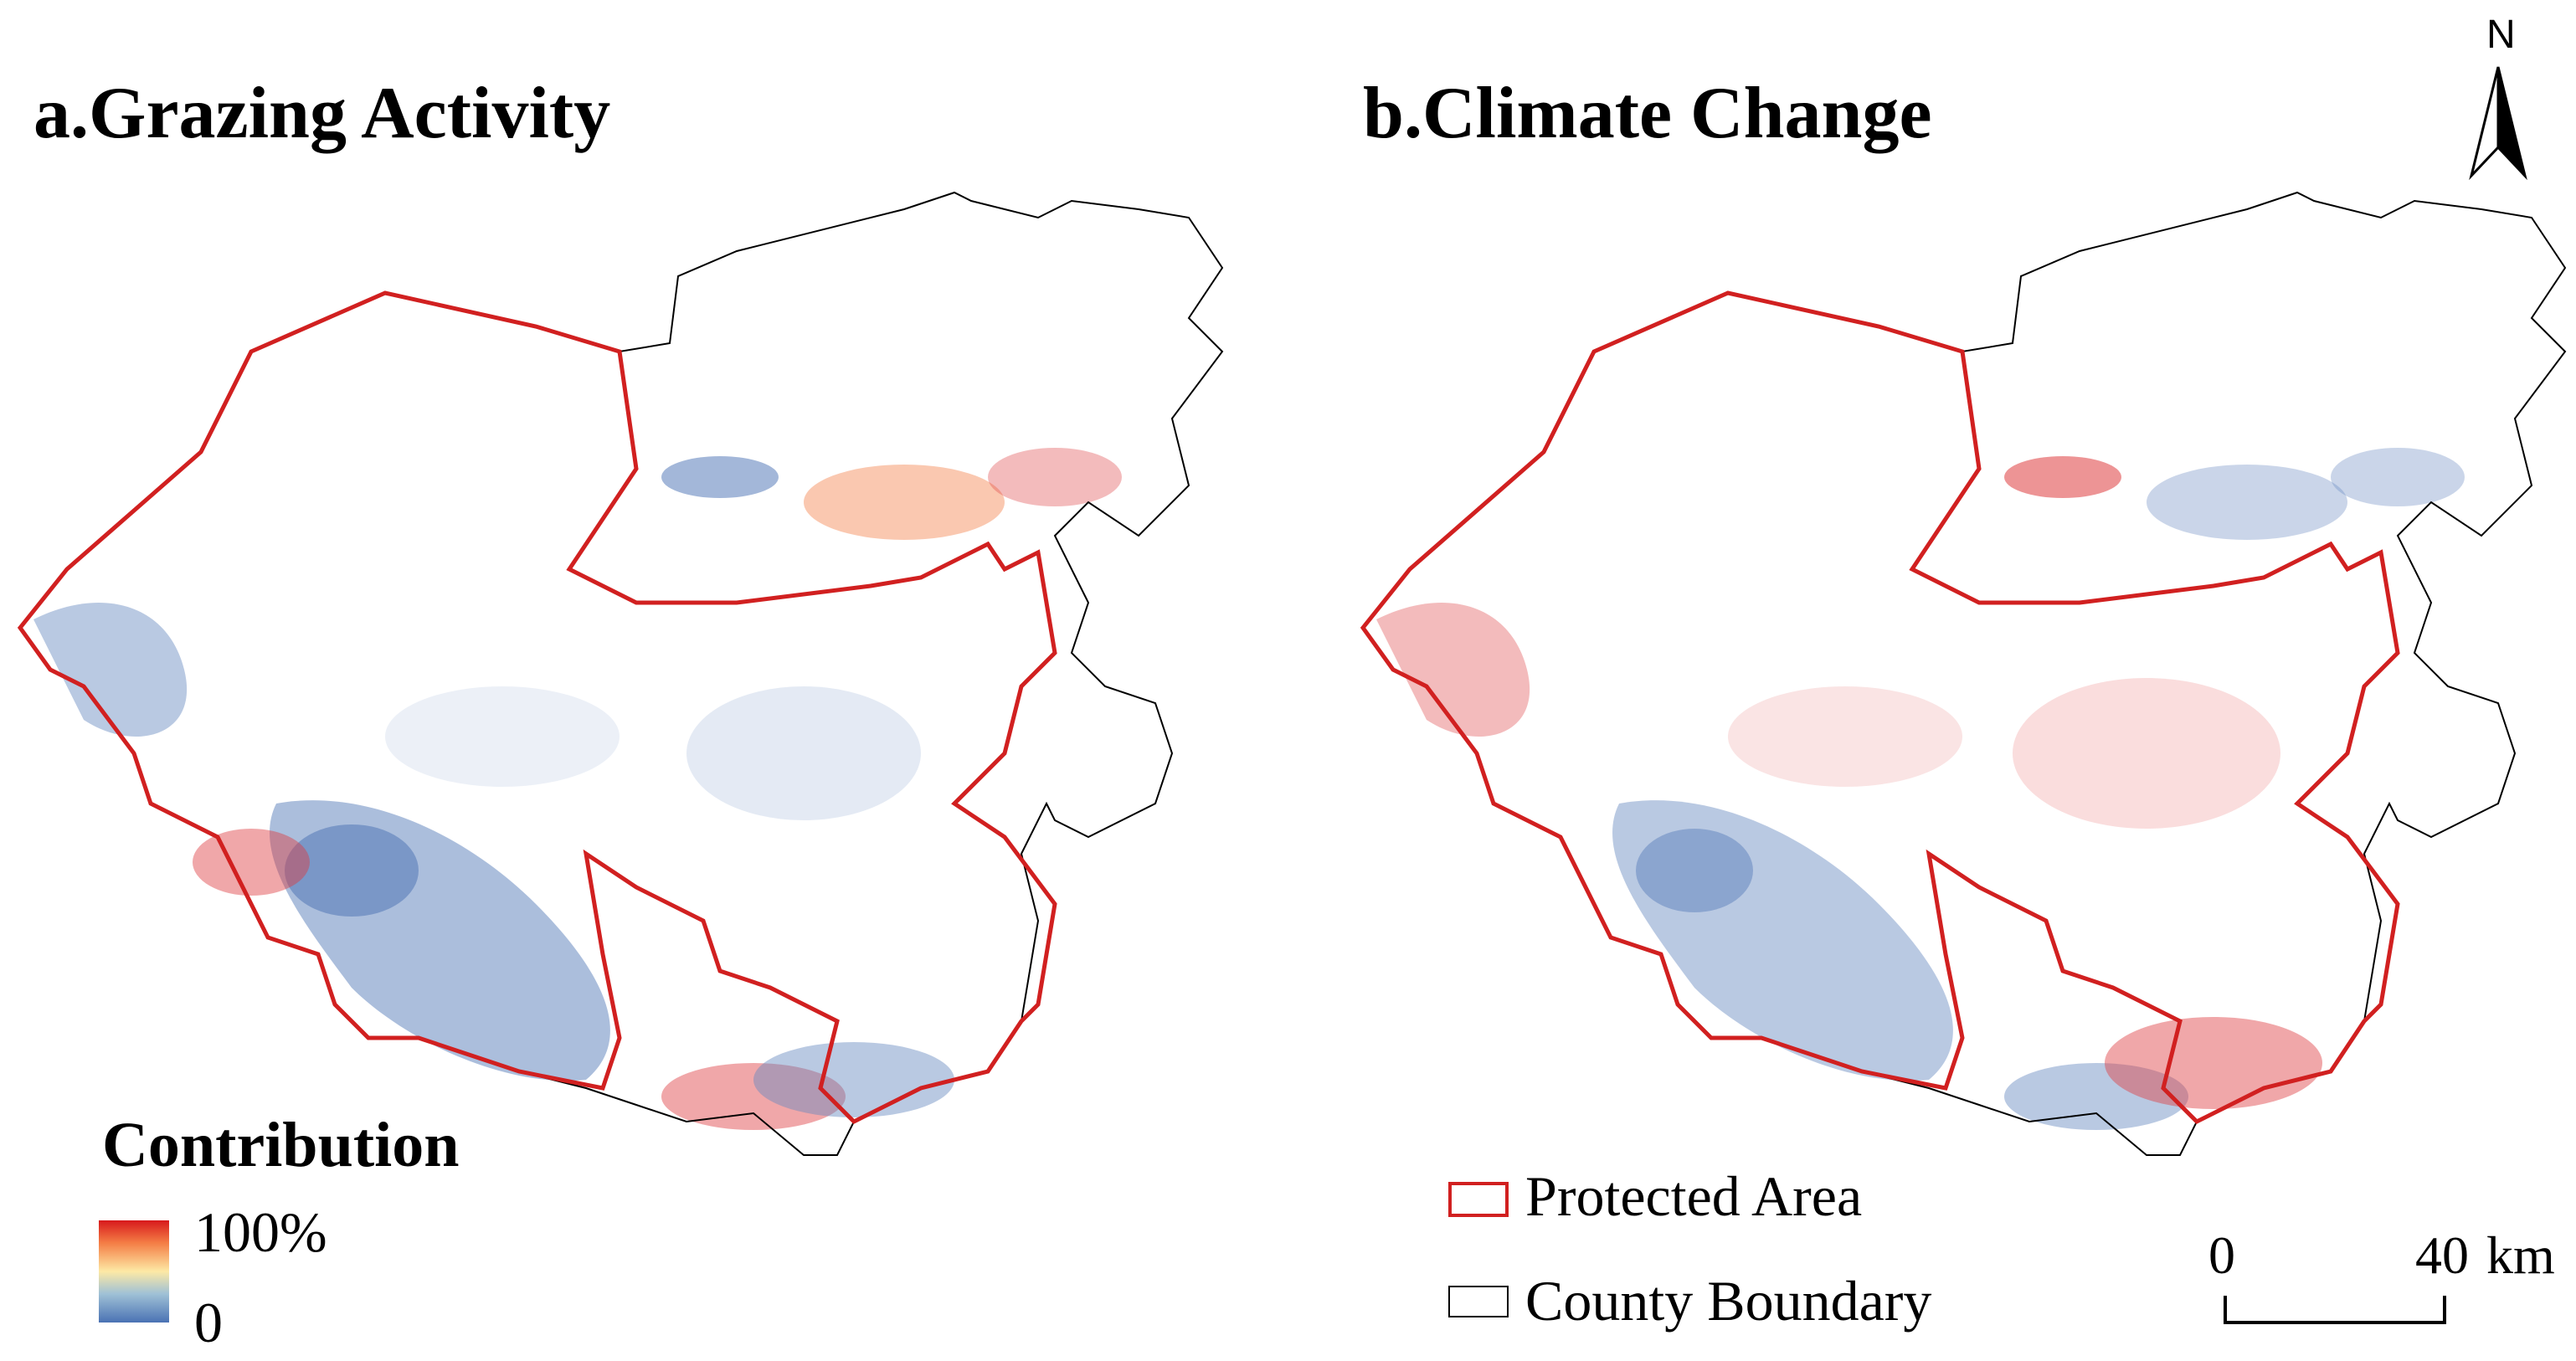 This screenshot has height=1361, width=2576. What do you see at coordinates (2335, 1310) in the screenshot?
I see `scale-bar` at bounding box center [2335, 1310].